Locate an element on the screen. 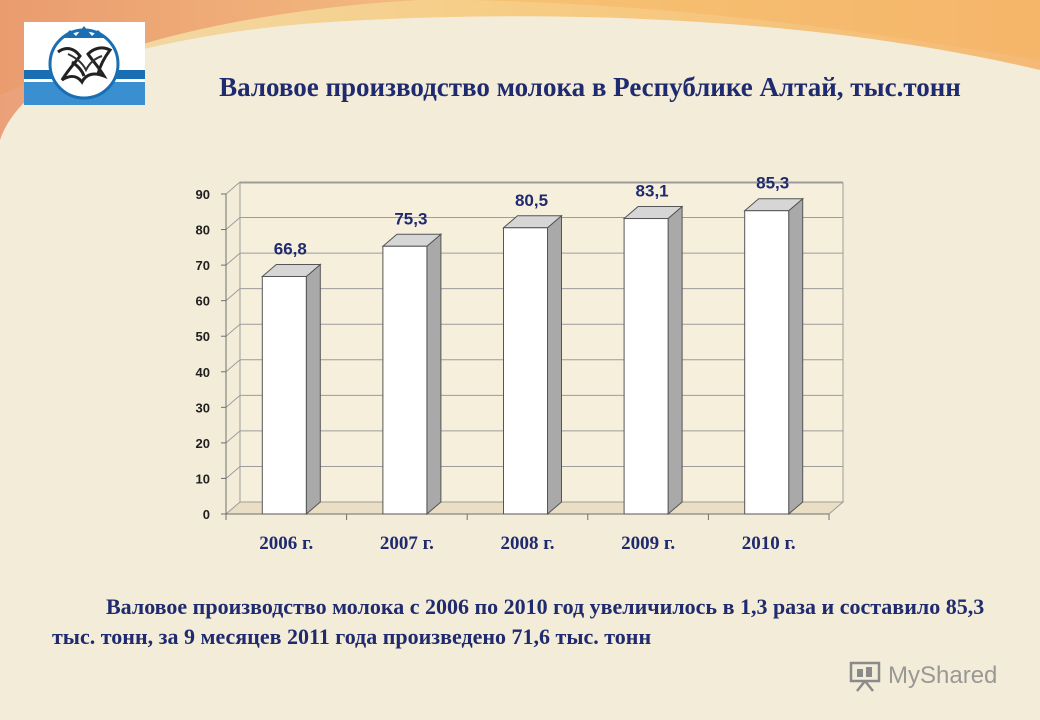 The width and height of the screenshot is (1040, 720). coat-of-arms-icon is located at coordinates (84, 63).